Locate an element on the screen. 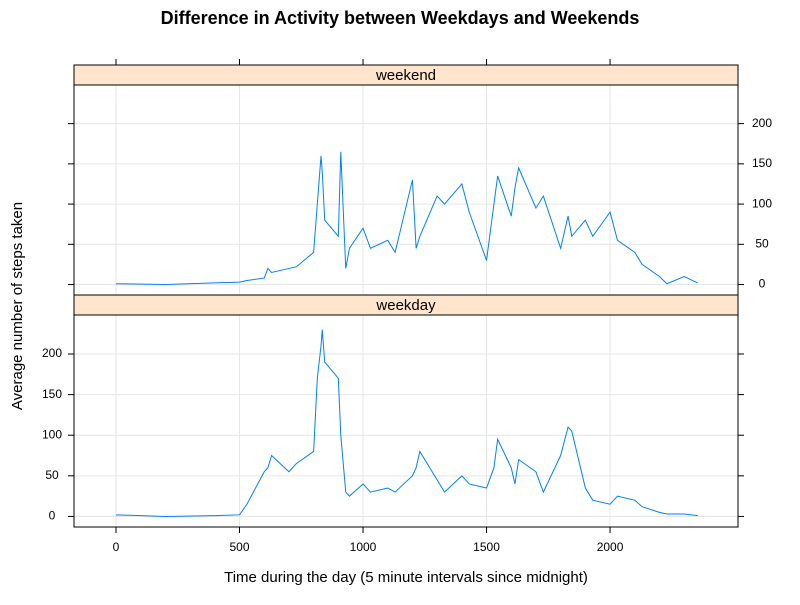 Image resolution: width=800 pixels, height=605 pixels. x-tick-label: 500 is located at coordinates (239, 547).